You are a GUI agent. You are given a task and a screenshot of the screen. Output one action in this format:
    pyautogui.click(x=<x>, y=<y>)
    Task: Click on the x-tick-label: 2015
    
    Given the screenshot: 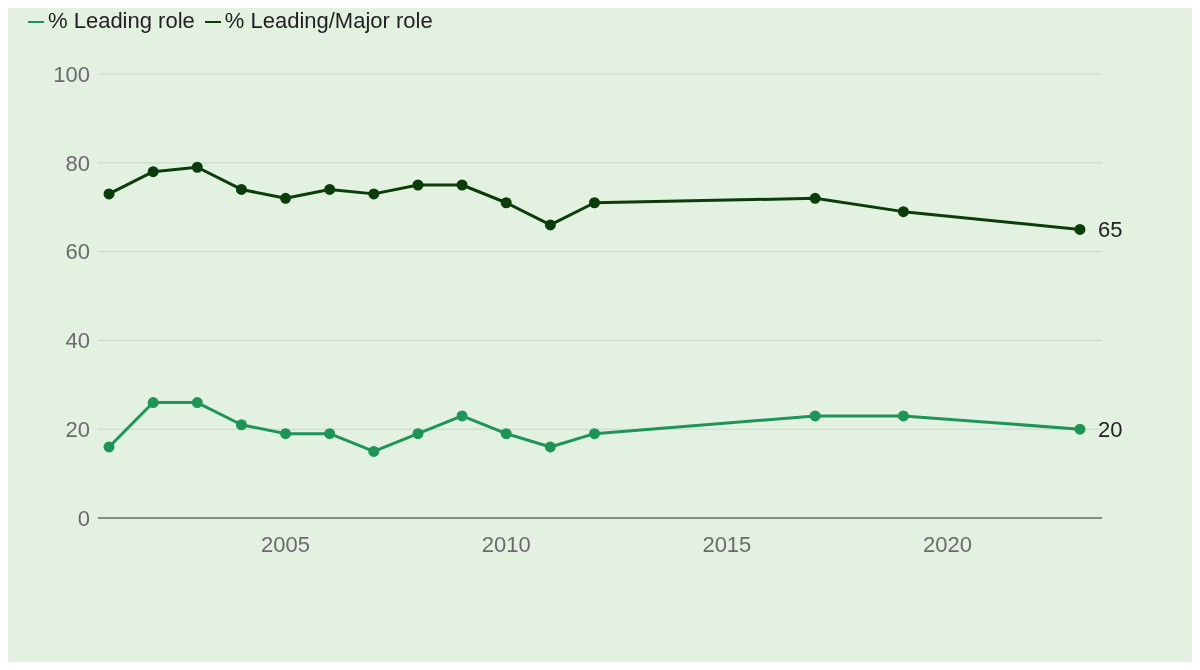 What is the action you would take?
    pyautogui.click(x=727, y=544)
    